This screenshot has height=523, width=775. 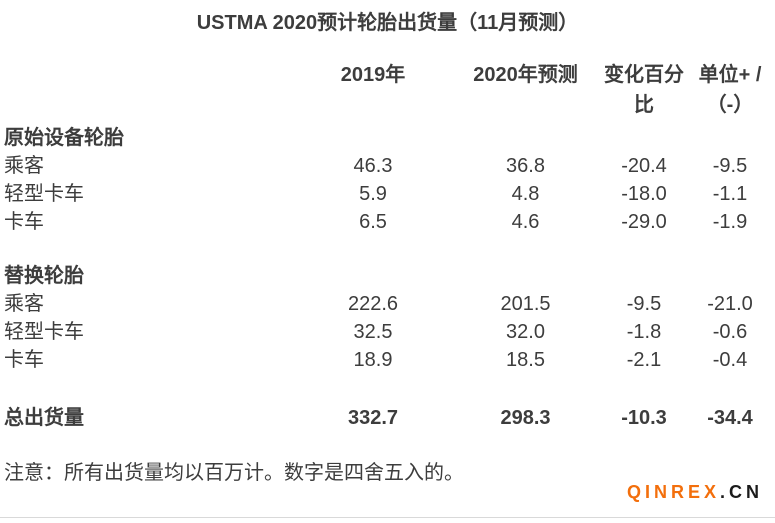 I want to click on footnote: 注意：所有出货量均以百万计。数字是四舍五入的。, so click(x=234, y=473).